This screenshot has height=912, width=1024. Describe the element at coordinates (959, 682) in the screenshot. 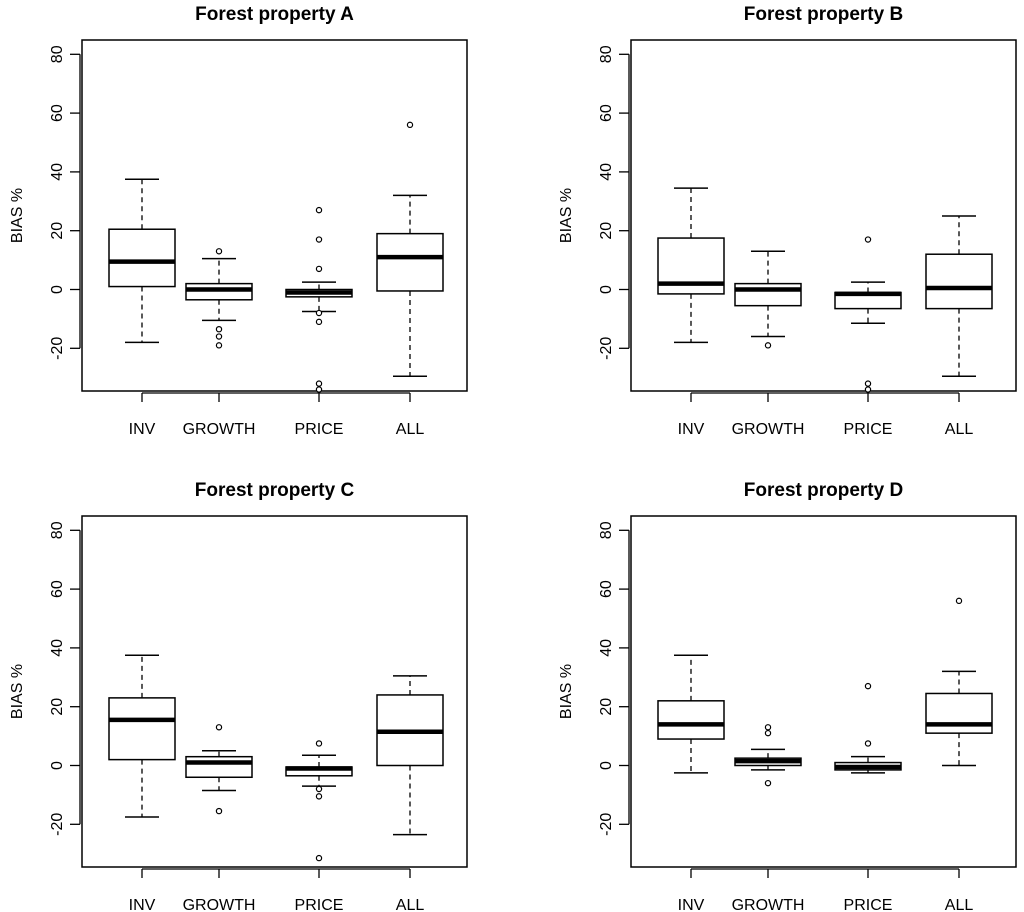

I see `box-d-all` at that location.